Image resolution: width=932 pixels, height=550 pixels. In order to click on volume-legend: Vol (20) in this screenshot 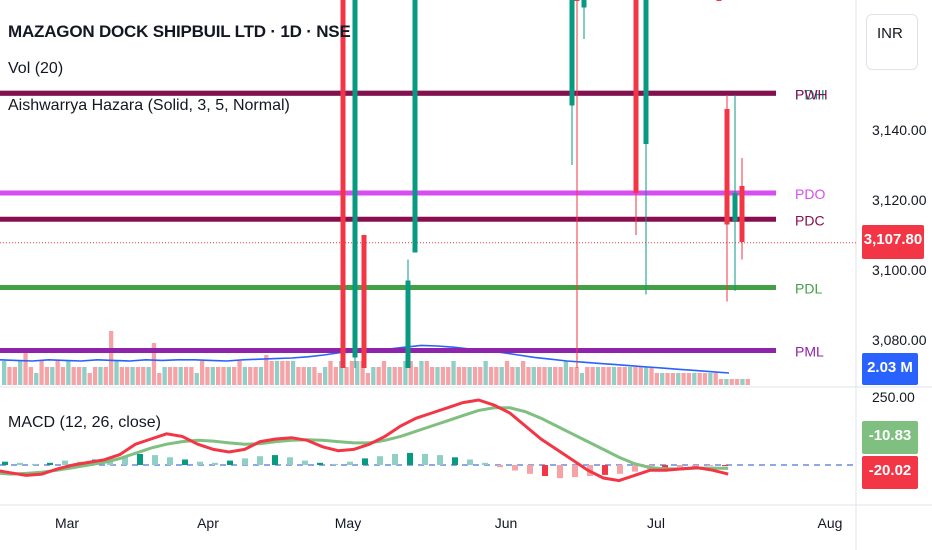, I will do `click(36, 68)`.